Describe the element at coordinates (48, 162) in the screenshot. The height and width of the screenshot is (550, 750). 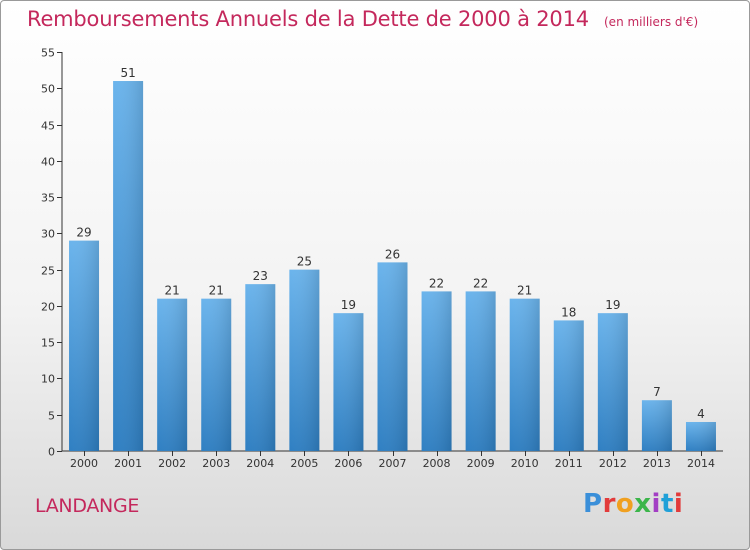
I see `y-tick-label: 40` at that location.